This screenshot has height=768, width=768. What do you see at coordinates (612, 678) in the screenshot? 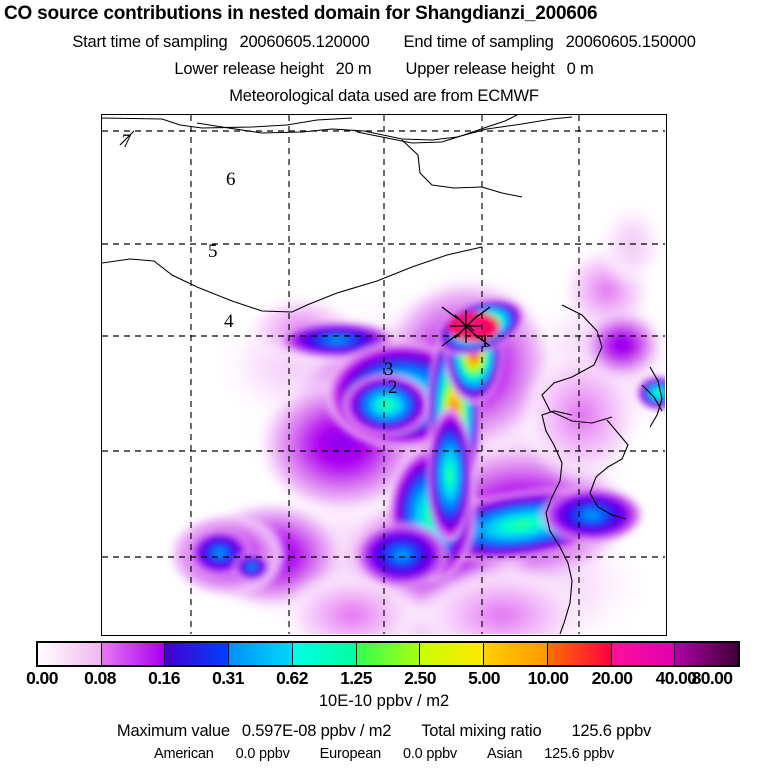
I see `colorbar-tick-9: 20.00` at bounding box center [612, 678].